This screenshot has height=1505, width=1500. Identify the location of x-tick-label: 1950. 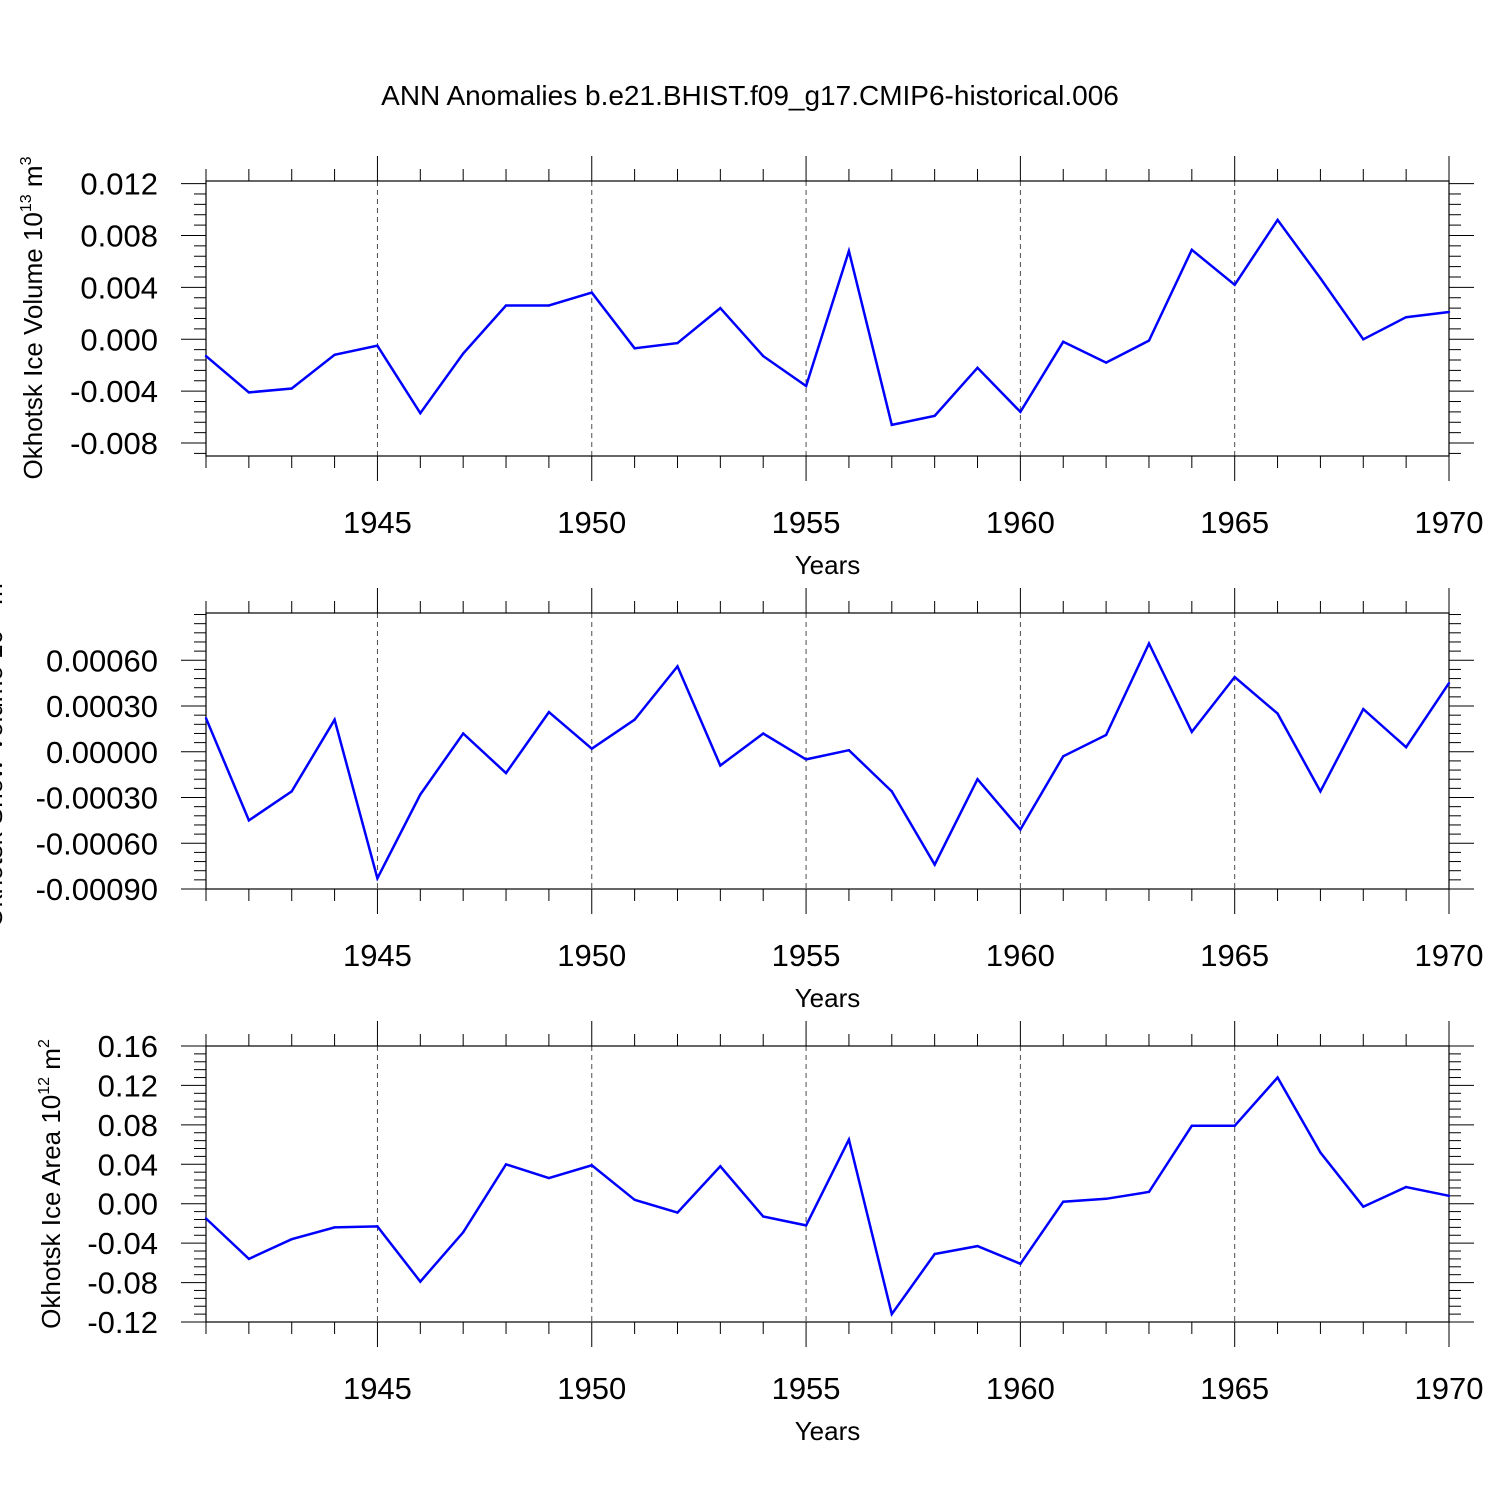
(591, 955).